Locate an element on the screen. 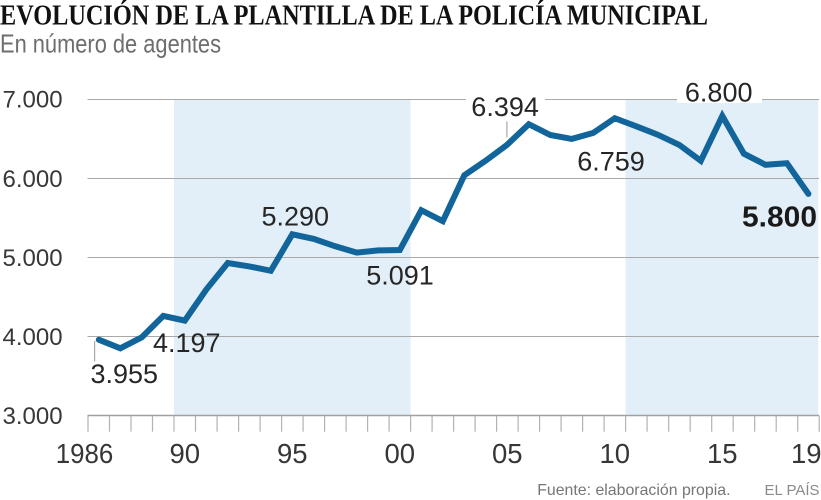 The width and height of the screenshot is (821, 500). svg-text: 5.290 is located at coordinates (296, 217).